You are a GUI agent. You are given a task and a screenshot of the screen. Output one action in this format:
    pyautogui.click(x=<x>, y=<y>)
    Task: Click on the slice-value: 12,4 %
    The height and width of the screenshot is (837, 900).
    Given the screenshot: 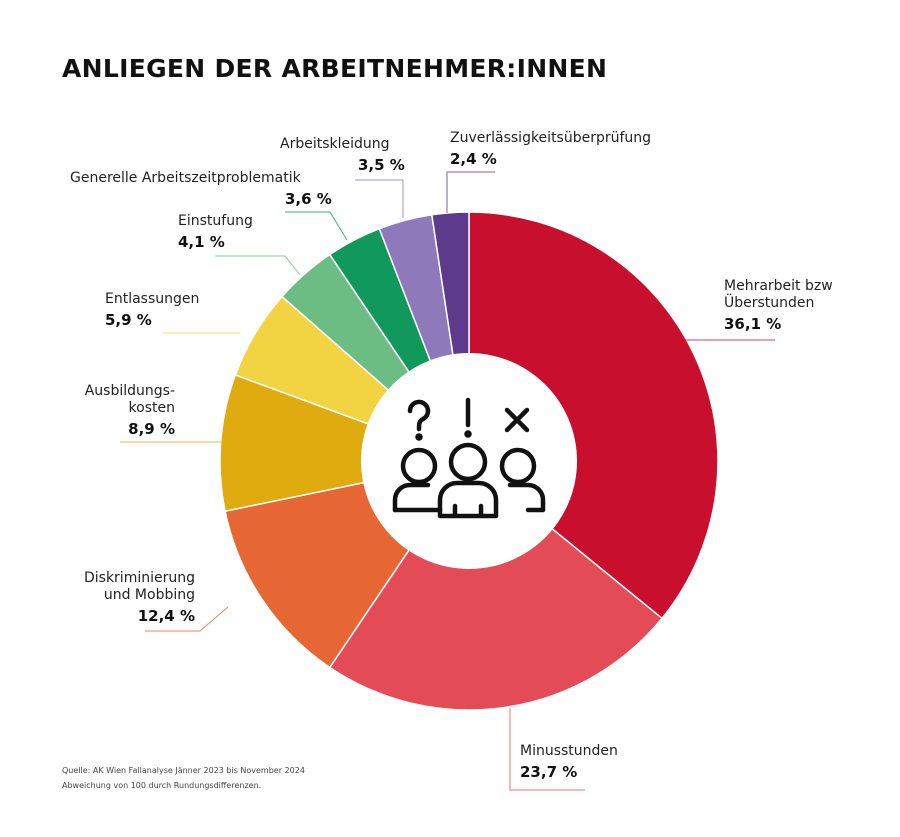 What is the action you would take?
    pyautogui.click(x=166, y=616)
    